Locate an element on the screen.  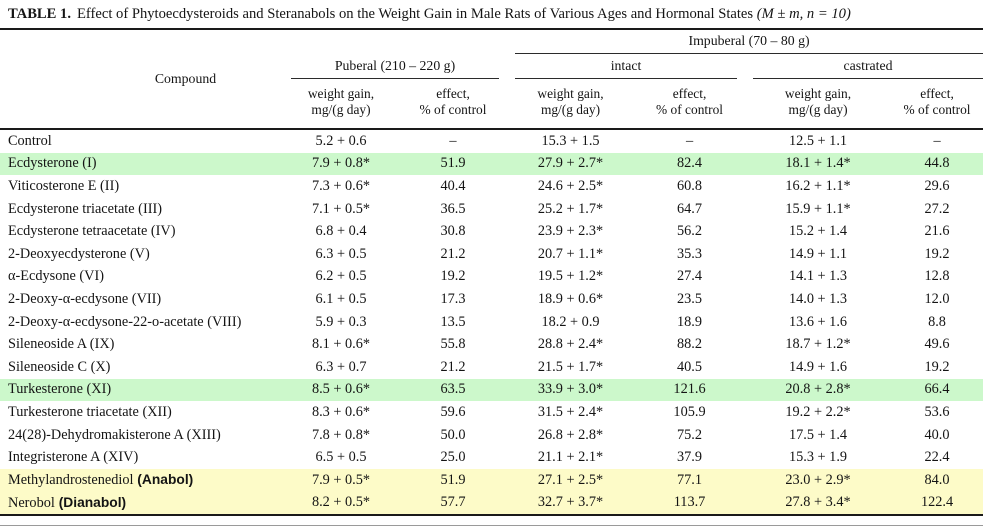
castrated-weight-gain-cell: 15.9 + 1.1* is located at coordinates (818, 208).